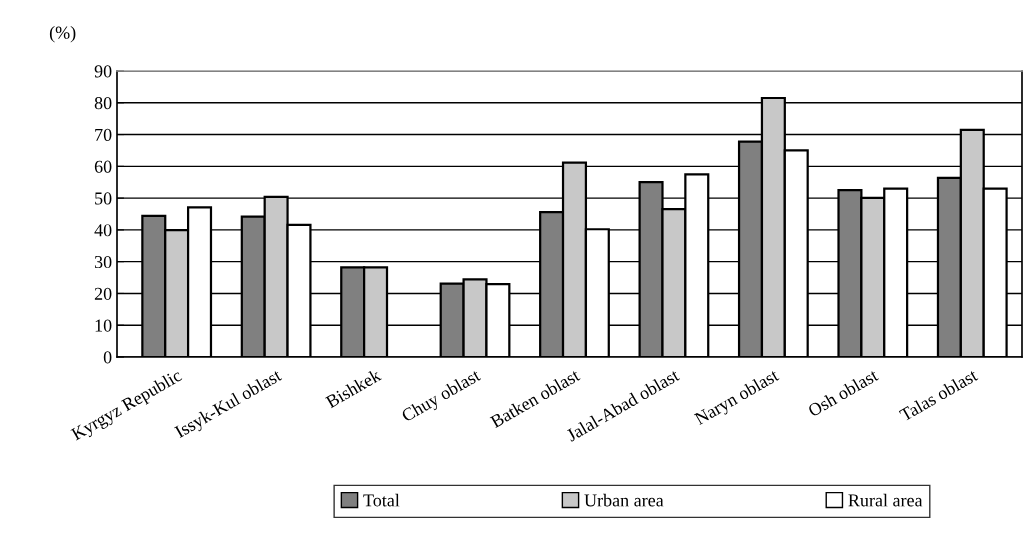 This screenshot has height=560, width=1036. Describe the element at coordinates (103, 198) in the screenshot. I see `y-tick-label: 50` at that location.